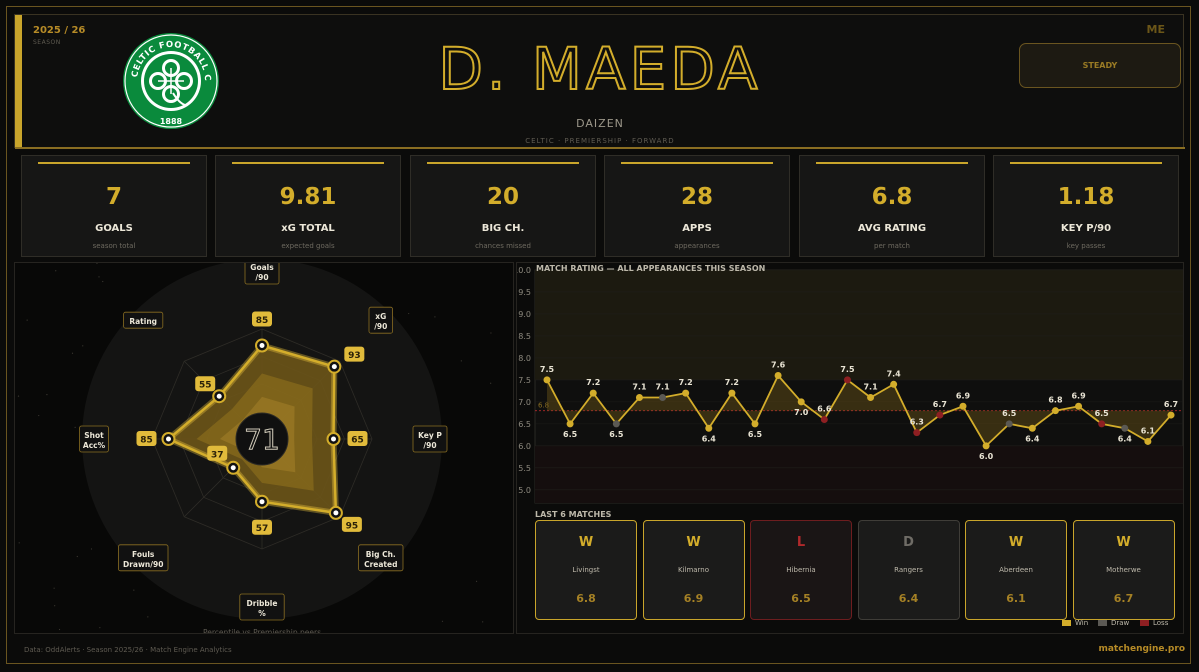 This screenshot has width=1199, height=672. Describe the element at coordinates (1100, 65) in the screenshot. I see `form-badge: STEADY` at that location.